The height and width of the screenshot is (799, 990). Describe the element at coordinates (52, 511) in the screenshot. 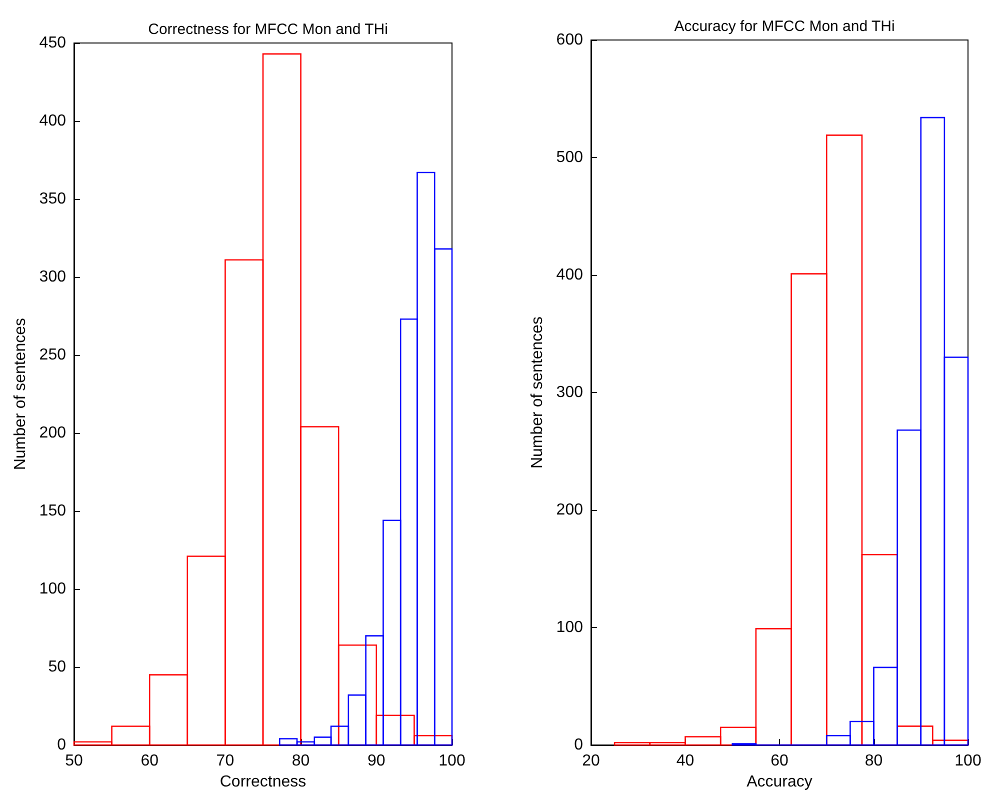

I see `y-tick-label: 150` at that location.